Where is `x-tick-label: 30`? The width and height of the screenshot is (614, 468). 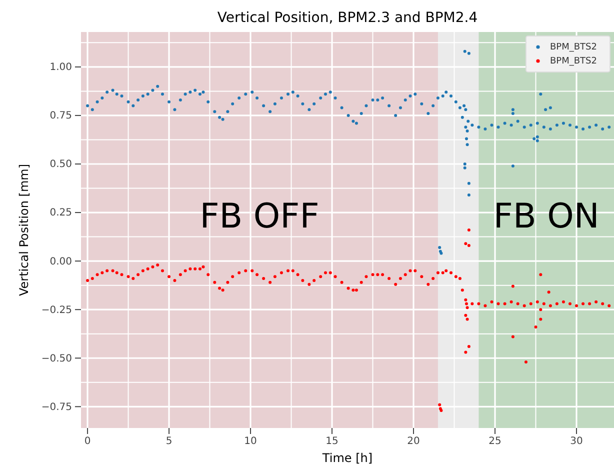
x-tick-label: 30 is located at coordinates (576, 442).